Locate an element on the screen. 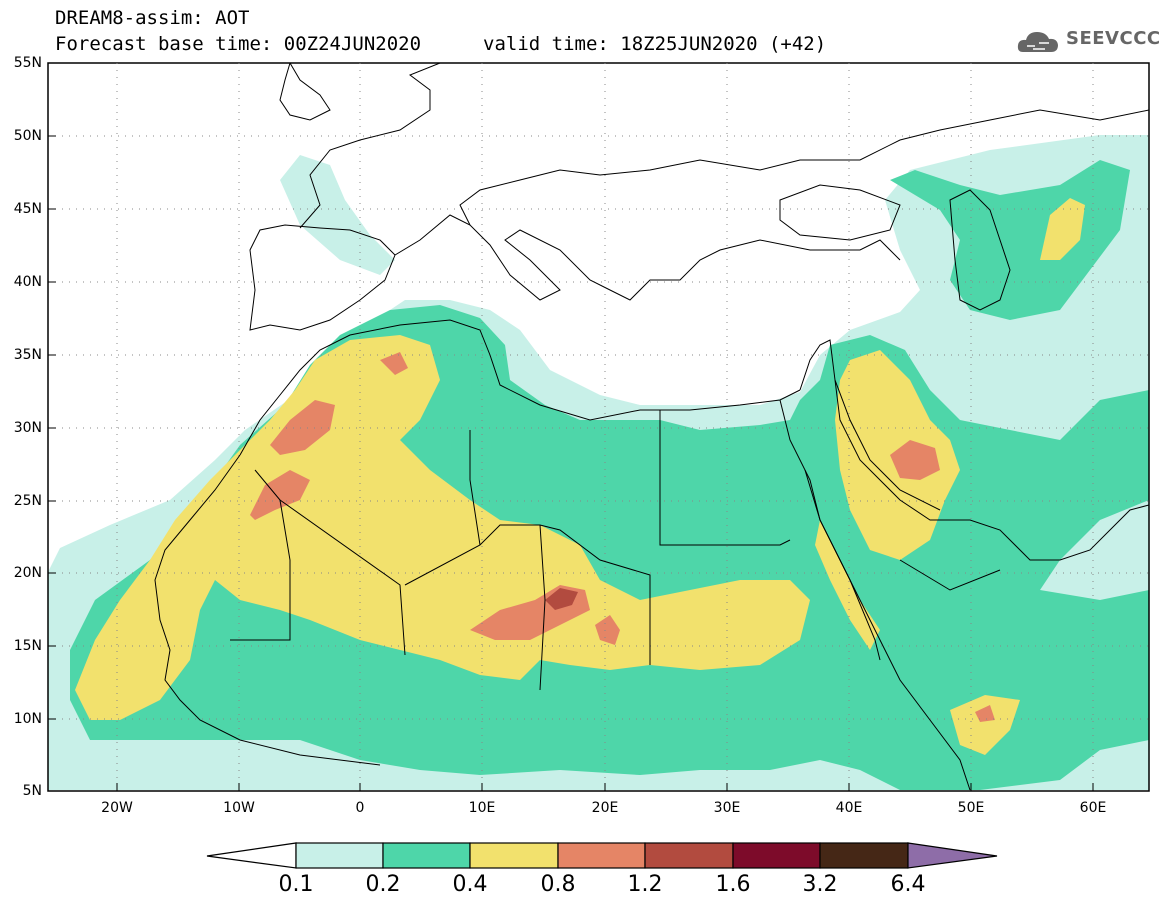  lat-label-55n: 55N is located at coordinates (27, 63).